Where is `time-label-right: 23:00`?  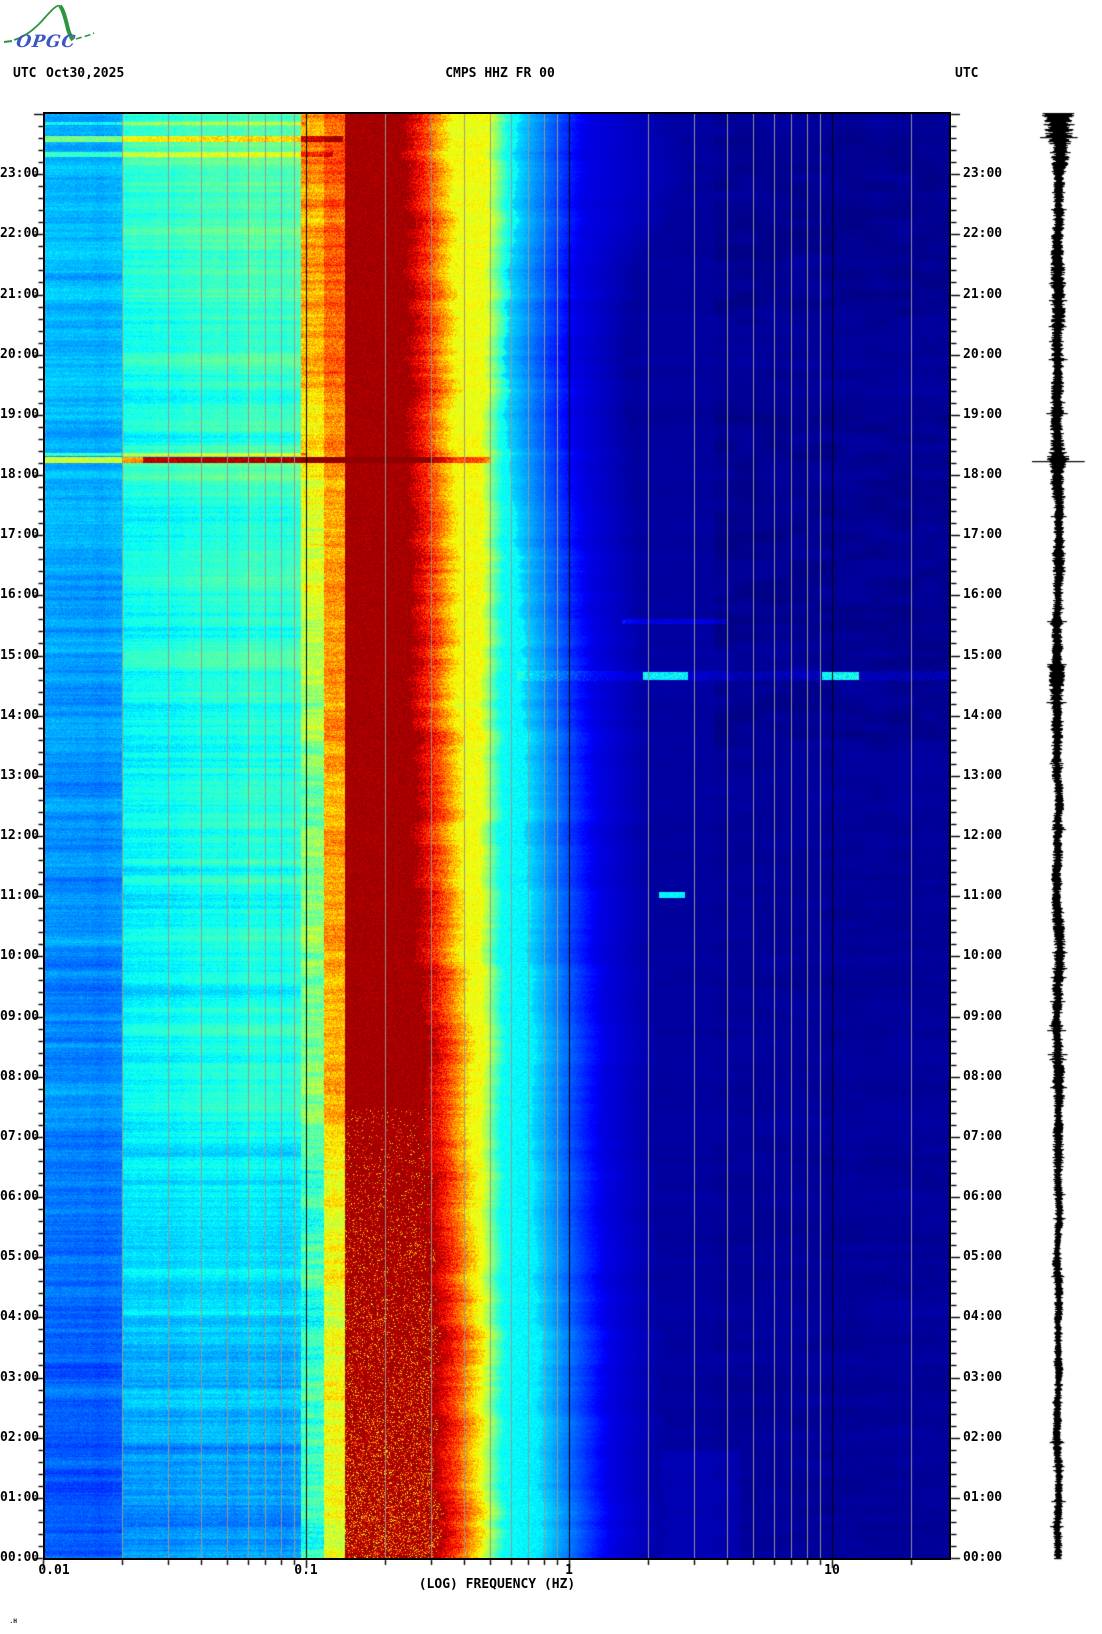 time-label-right: 23:00 is located at coordinates (983, 174).